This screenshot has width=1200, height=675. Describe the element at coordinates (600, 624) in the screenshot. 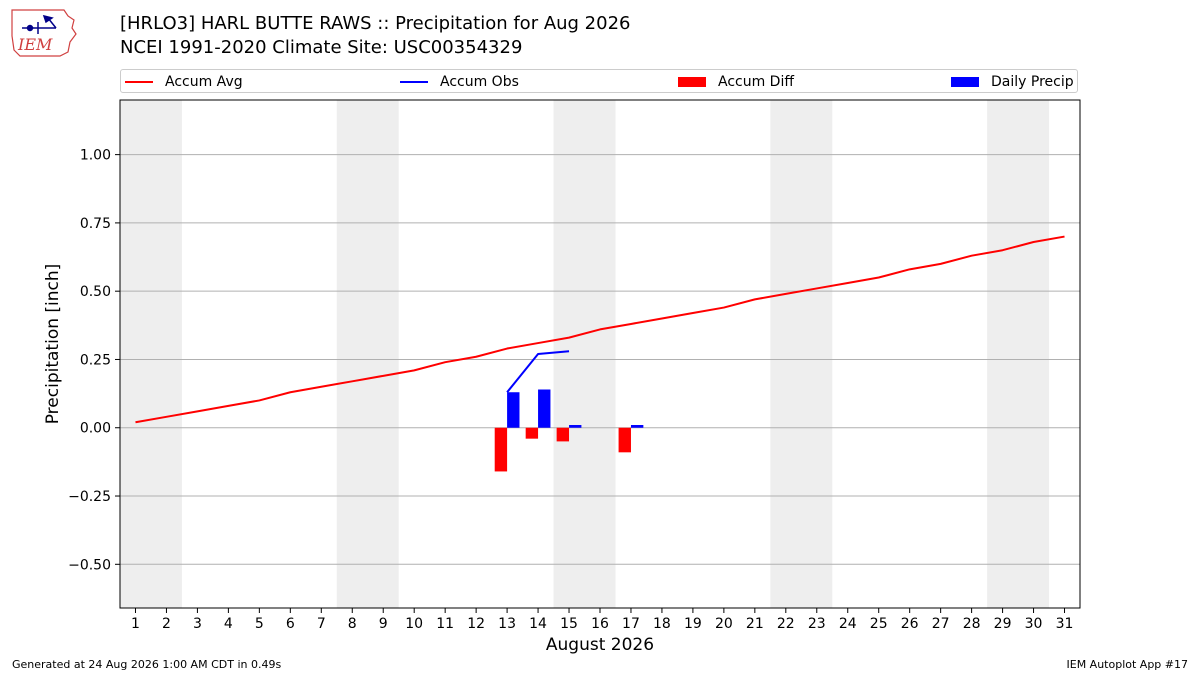

I see `x-tick-label: 16` at that location.